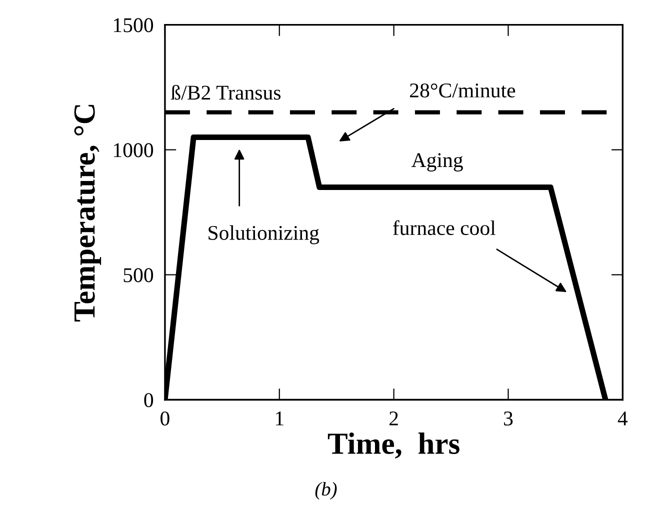 This screenshot has width=652, height=506. I want to click on annotation: furnace cool, so click(444, 228).